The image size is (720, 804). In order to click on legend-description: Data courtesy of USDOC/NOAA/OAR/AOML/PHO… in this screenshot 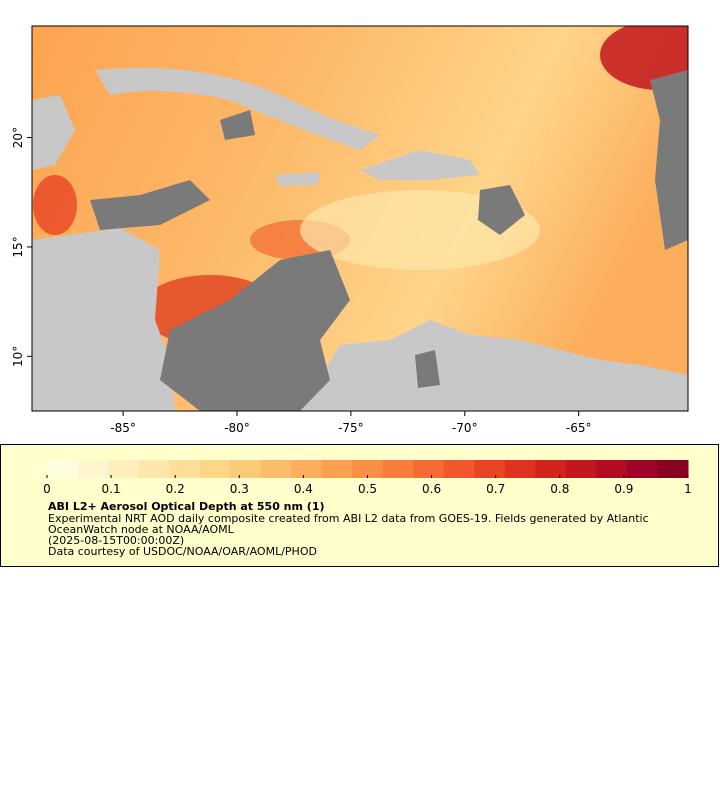, I will do `click(182, 551)`.